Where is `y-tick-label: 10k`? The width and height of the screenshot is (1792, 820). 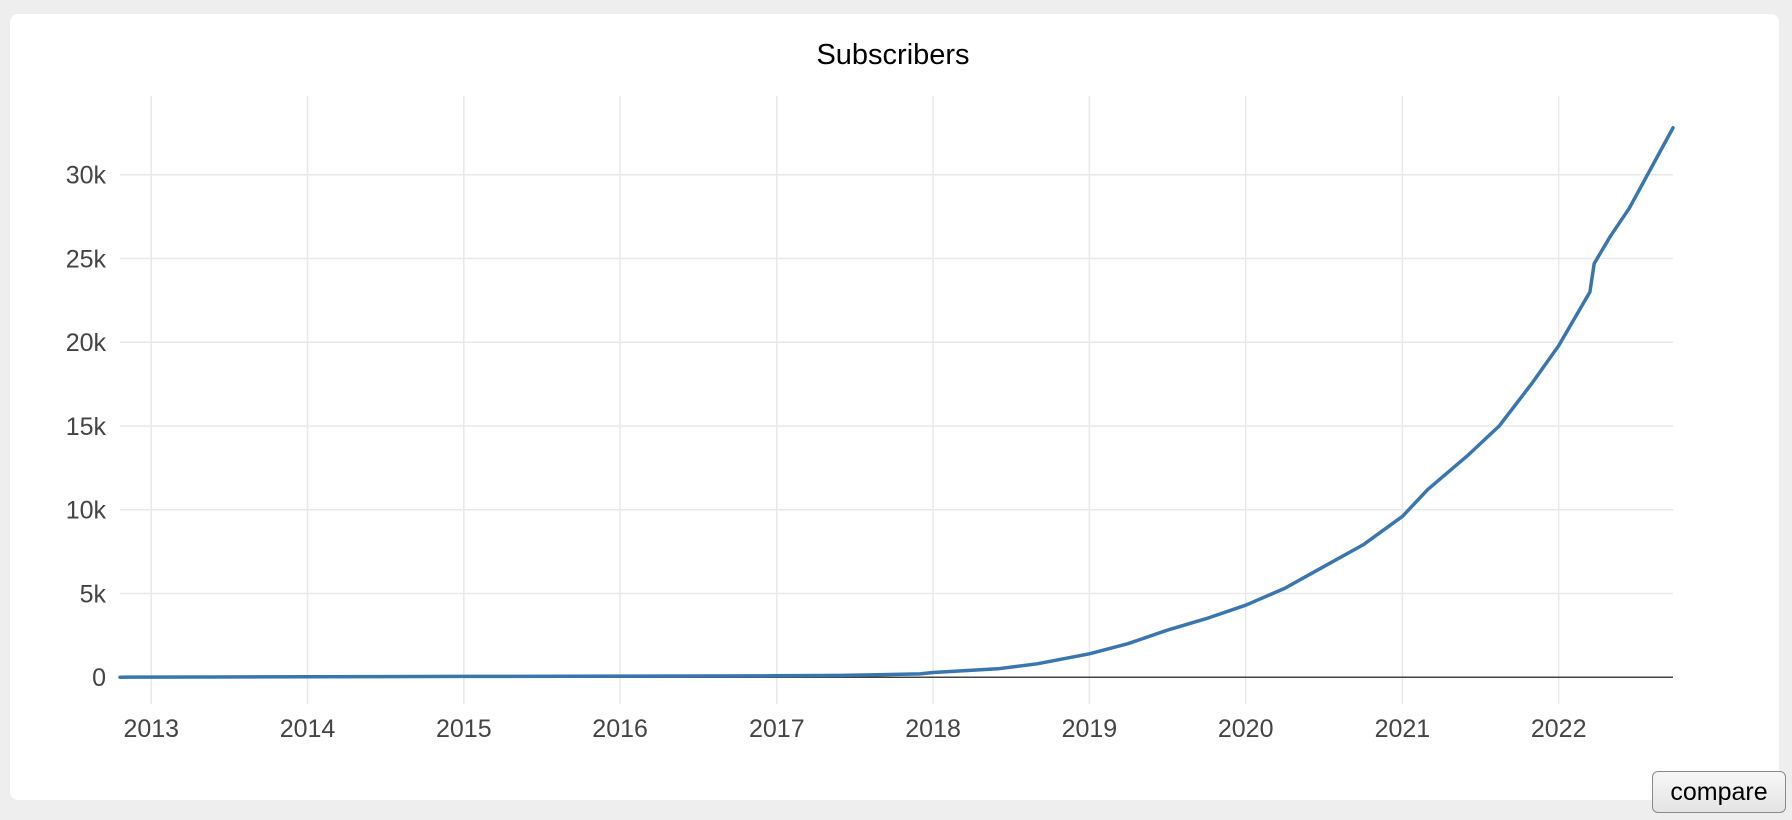
y-tick-label: 10k is located at coordinates (86, 511).